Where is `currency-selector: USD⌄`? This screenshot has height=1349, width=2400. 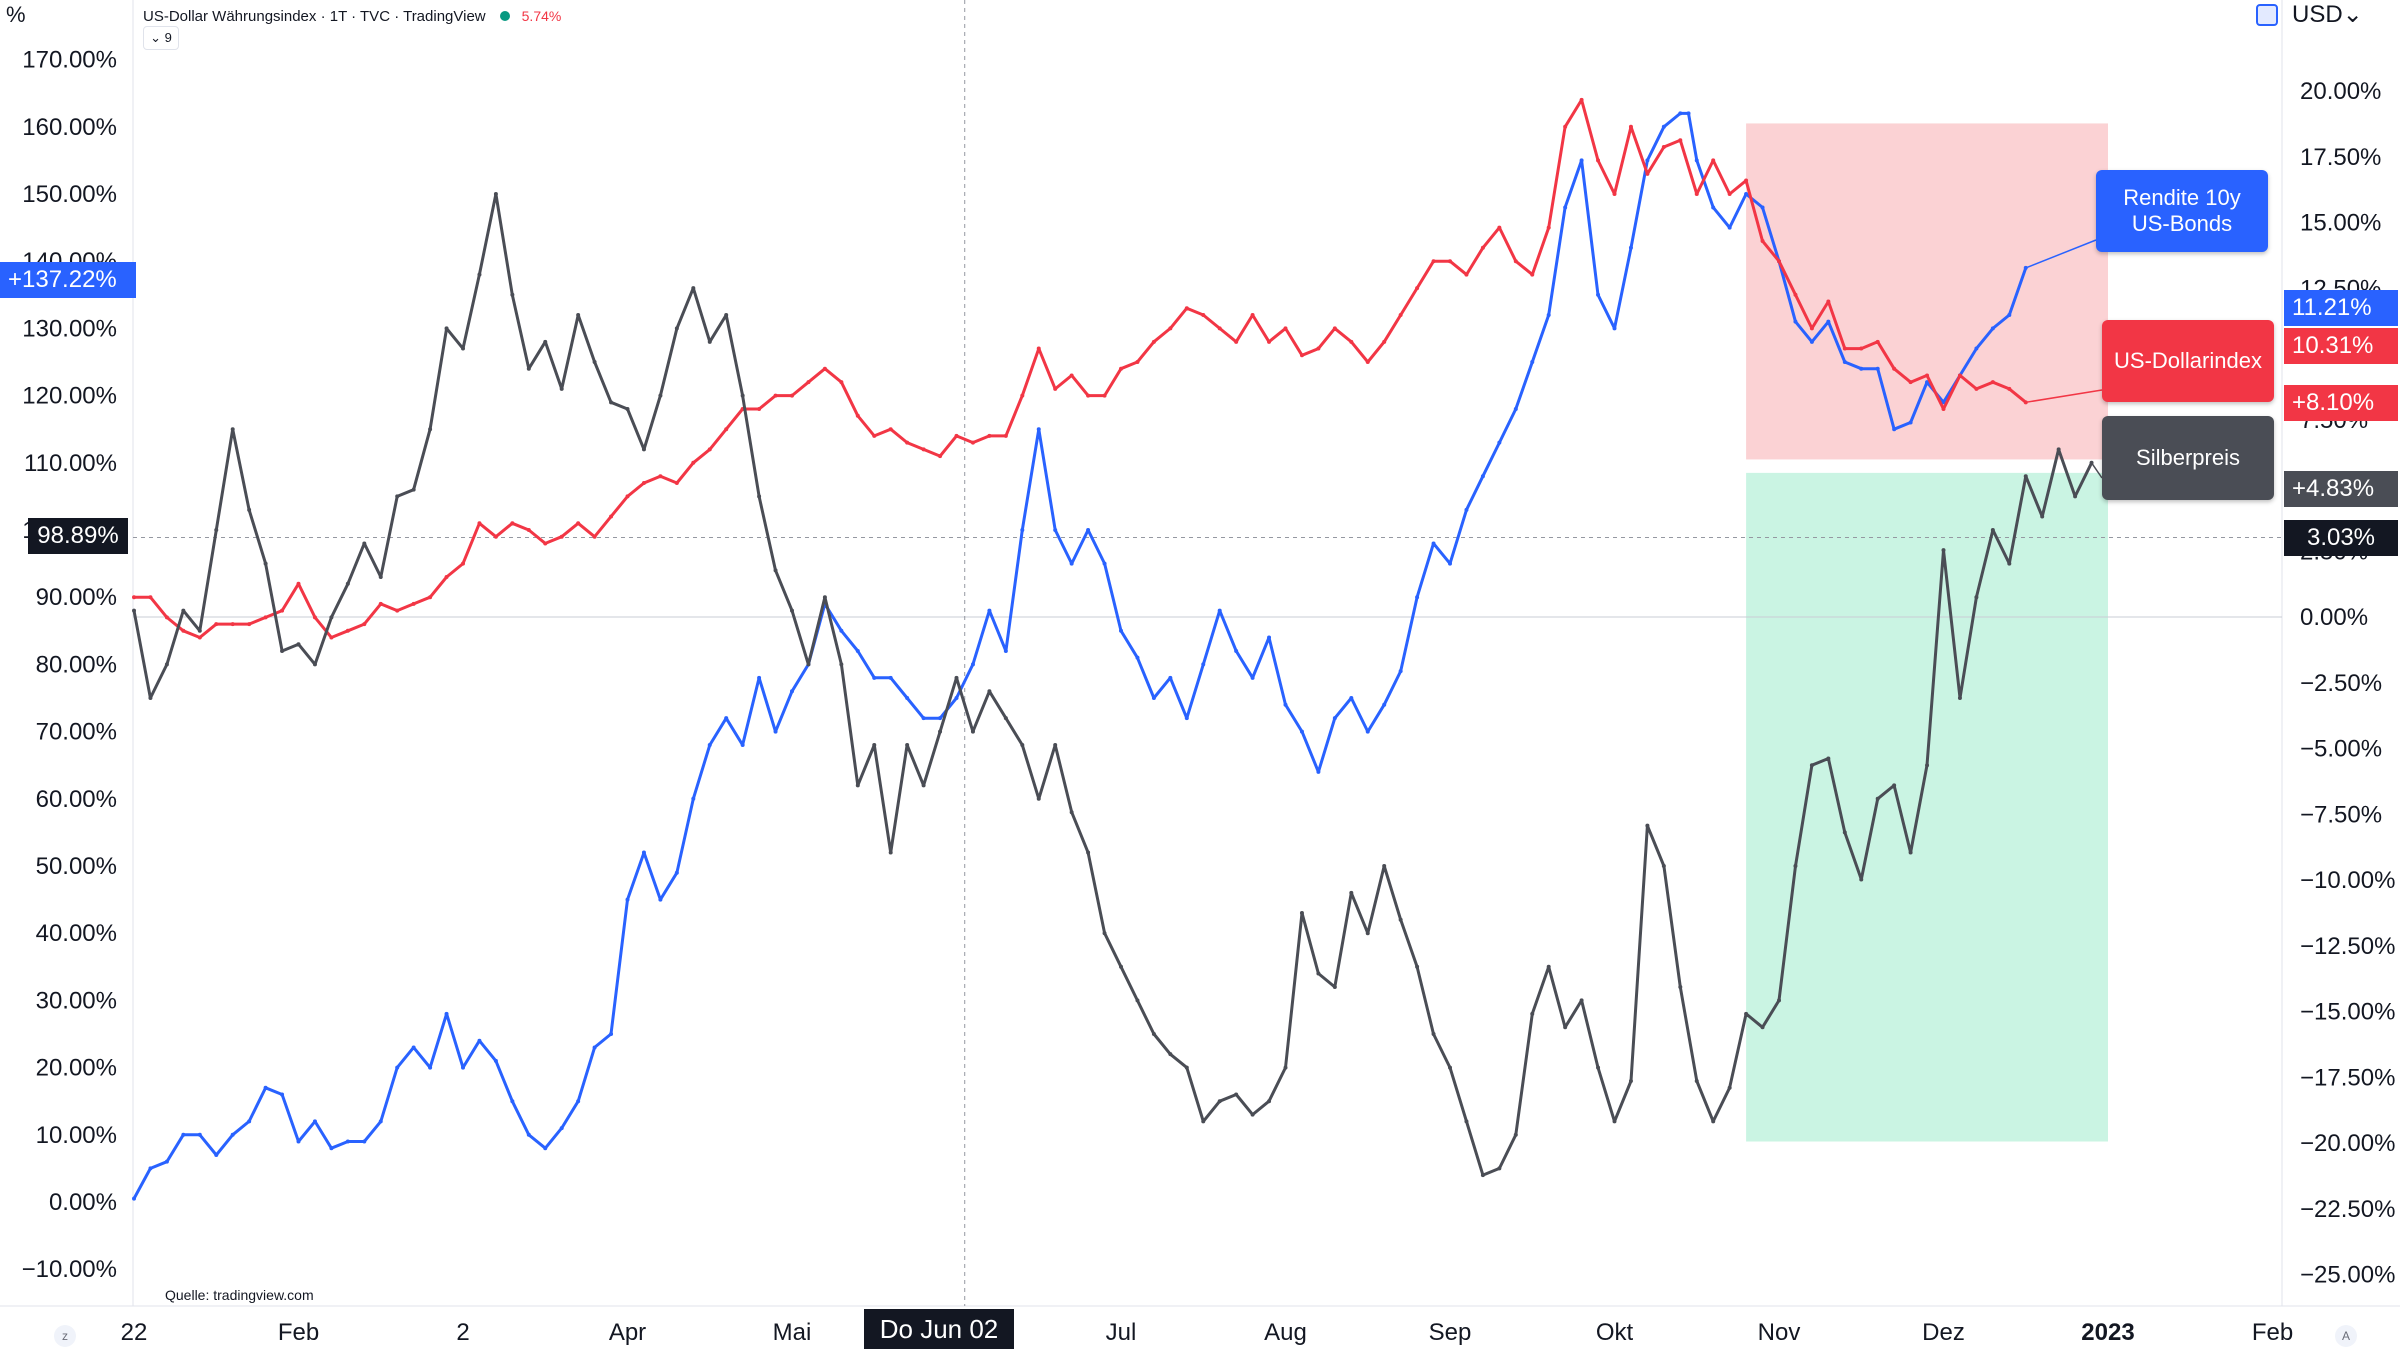
currency-selector: USD⌄ is located at coordinates (2309, 14).